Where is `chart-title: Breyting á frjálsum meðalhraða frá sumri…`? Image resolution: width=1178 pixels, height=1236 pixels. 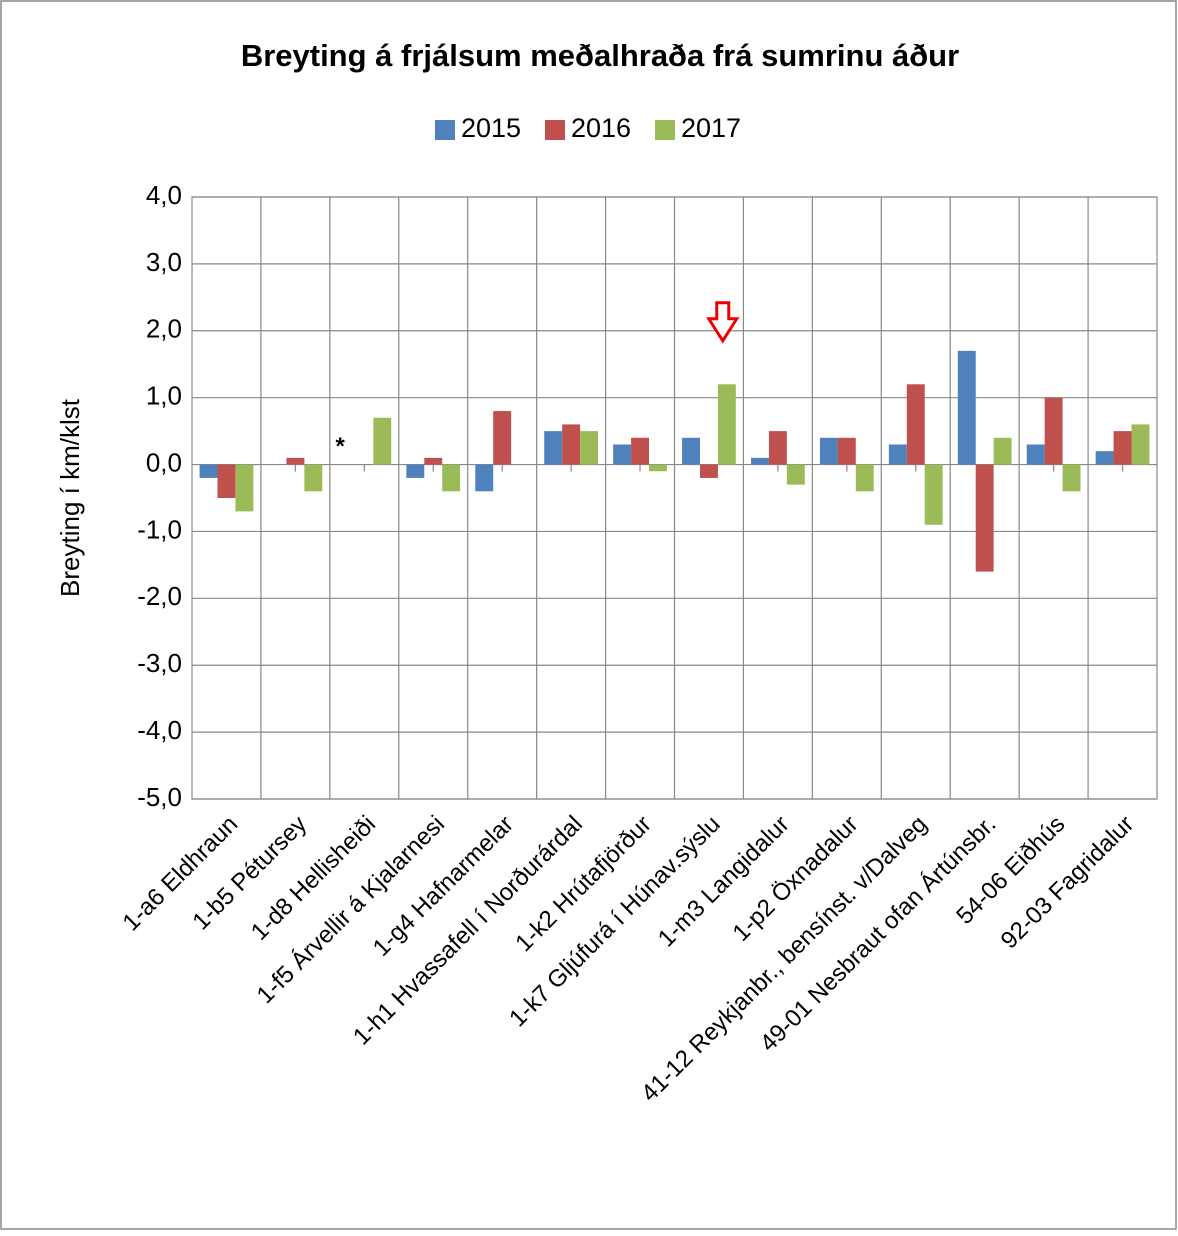 chart-title: Breyting á frjálsum meðalhraða frá sumri… is located at coordinates (600, 55).